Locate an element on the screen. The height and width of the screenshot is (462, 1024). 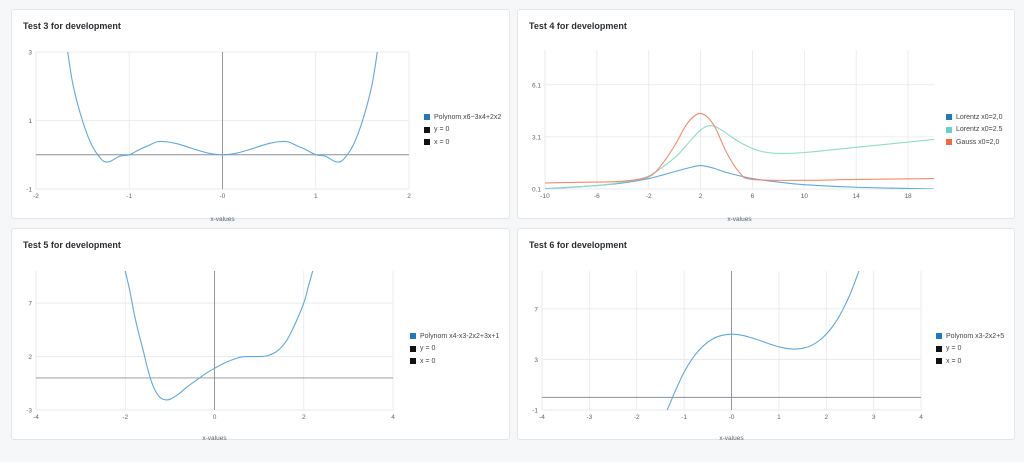
x-tick-label: 6 is located at coordinates (753, 196).